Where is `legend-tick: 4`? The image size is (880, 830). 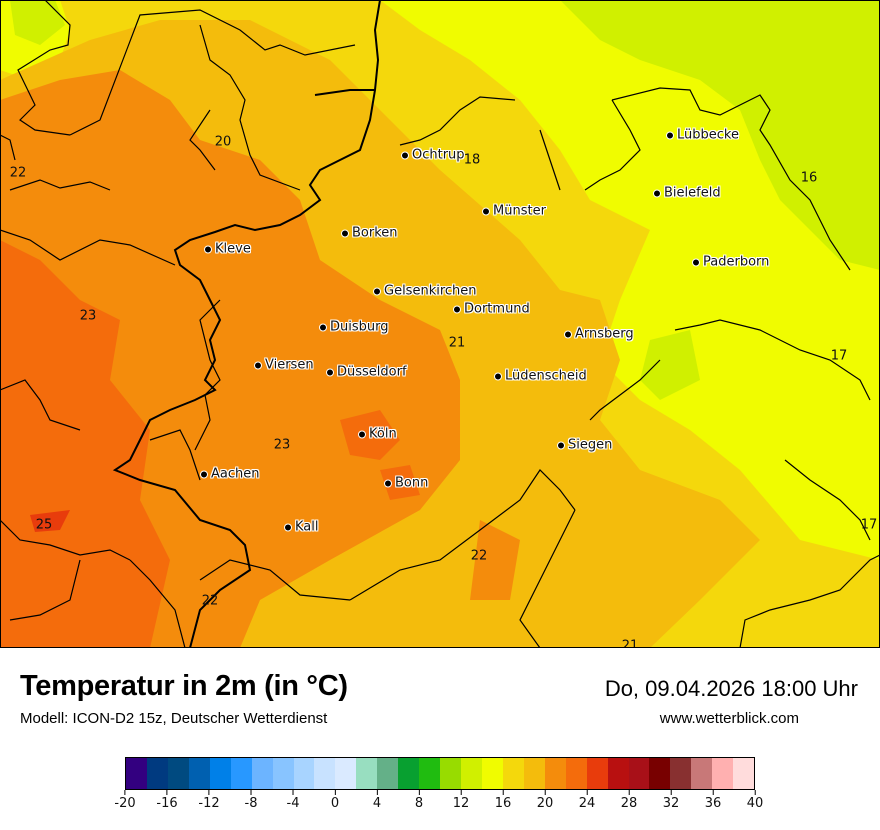
legend-tick: 4 is located at coordinates (377, 800).